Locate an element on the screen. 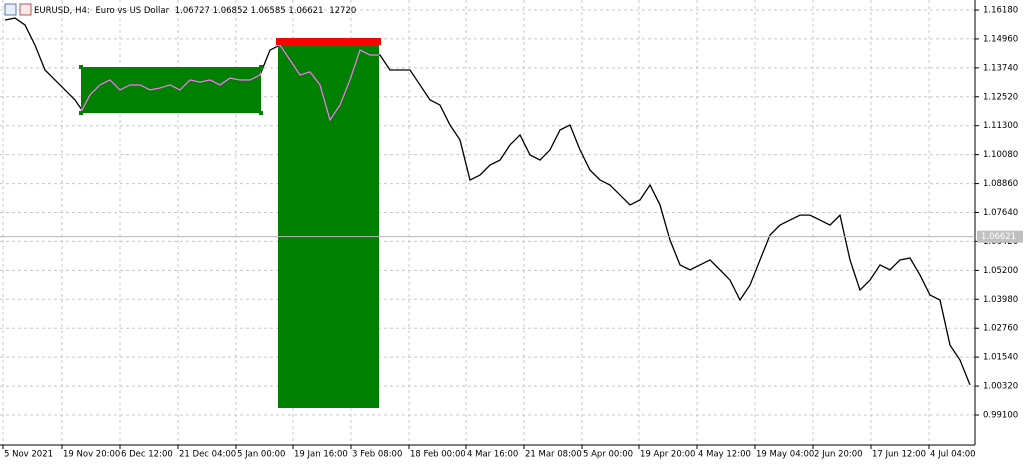 The width and height of the screenshot is (1024, 465). y-tick-label: 1.14960 is located at coordinates (1000, 39).